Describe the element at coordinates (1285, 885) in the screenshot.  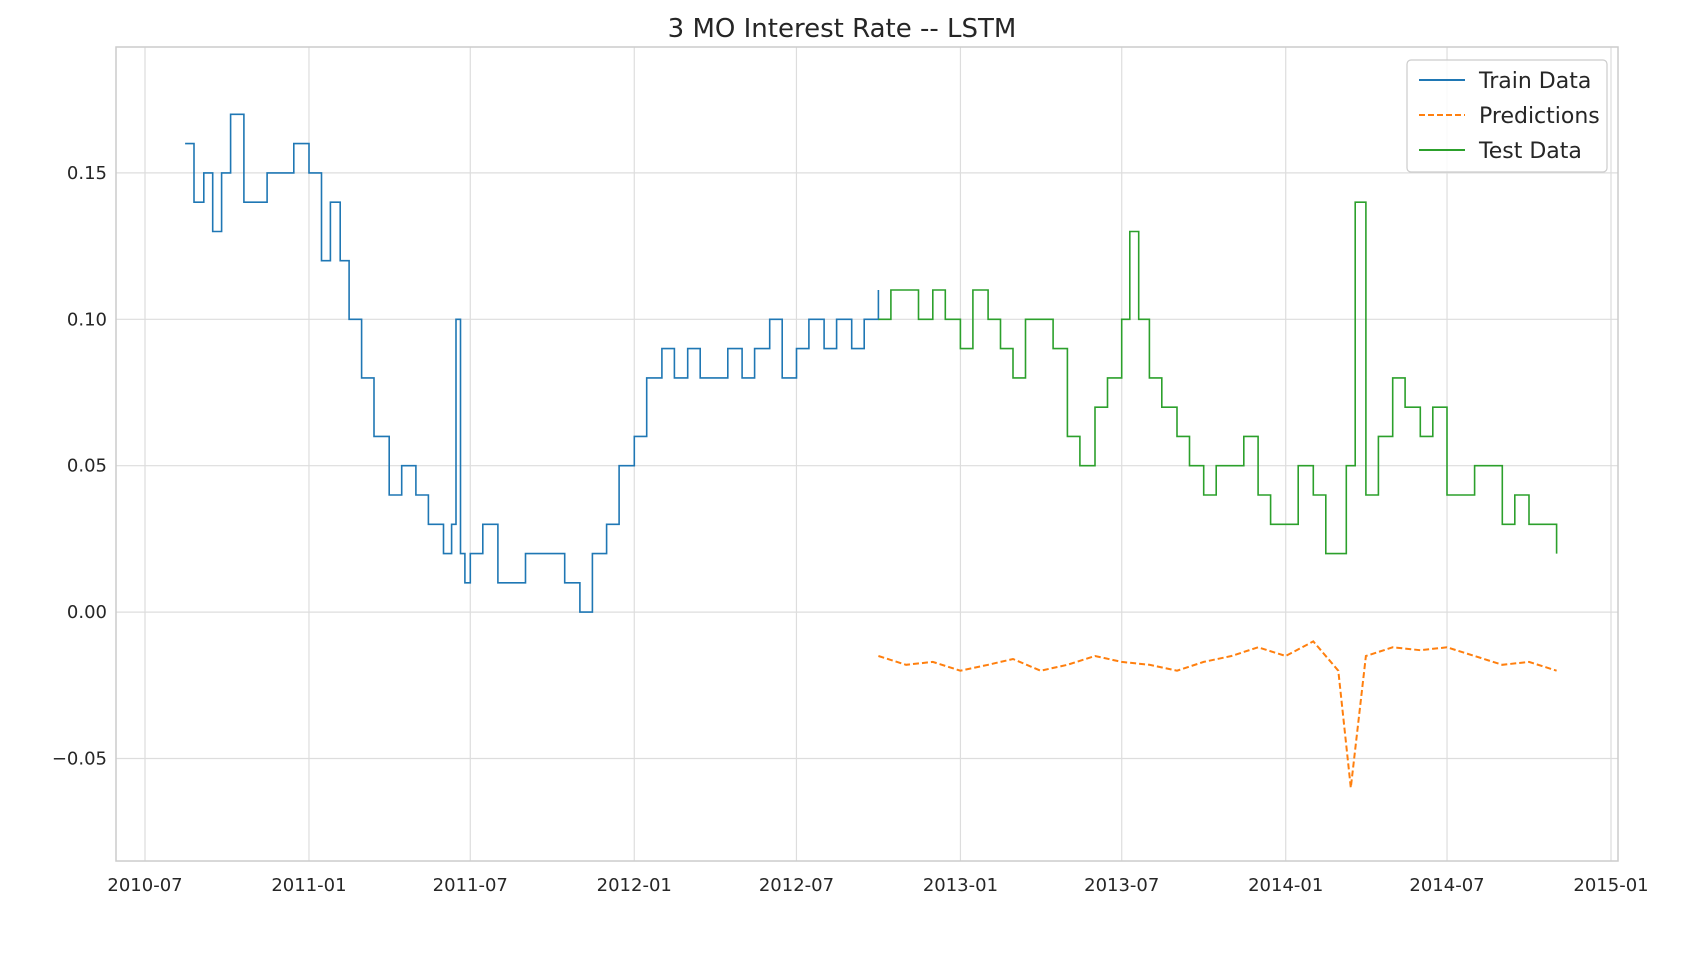
I see `x-tick-label: 2014-01` at that location.